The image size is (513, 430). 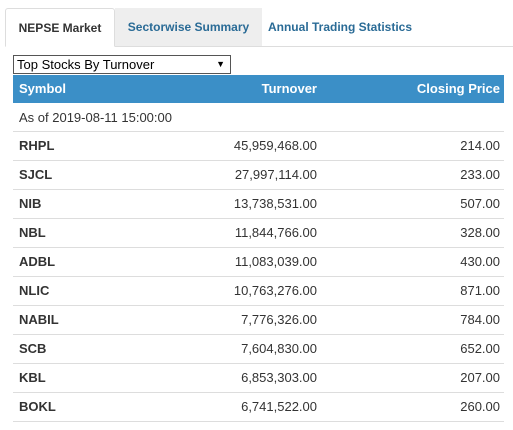 I want to click on stock-filter-select: Top Stocks By Turnover ▼, so click(x=122, y=64).